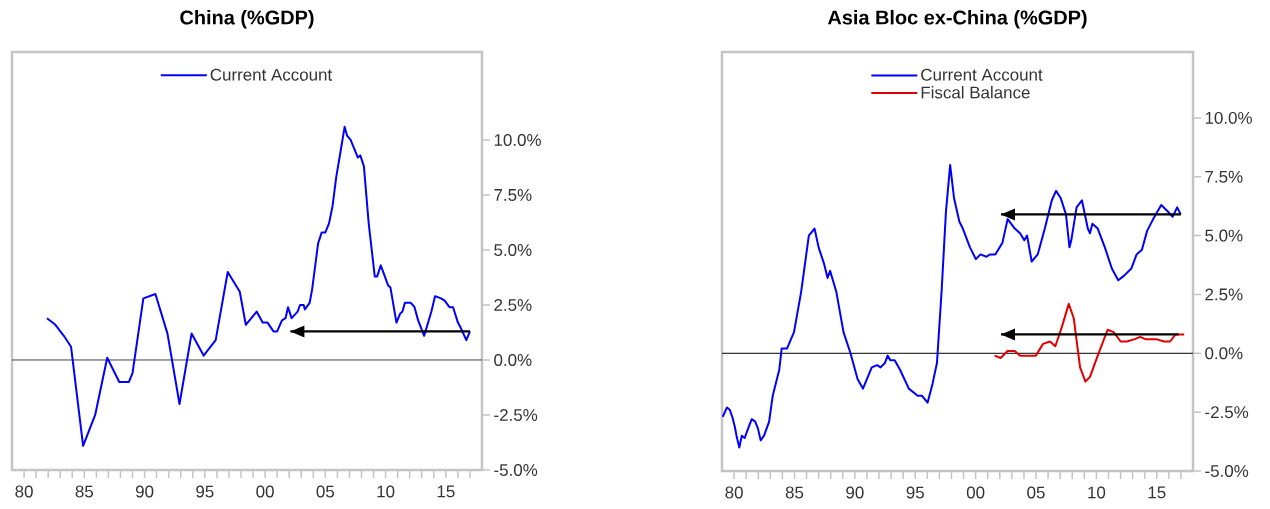  I want to click on legend-label: Fiscal Balance, so click(975, 92).